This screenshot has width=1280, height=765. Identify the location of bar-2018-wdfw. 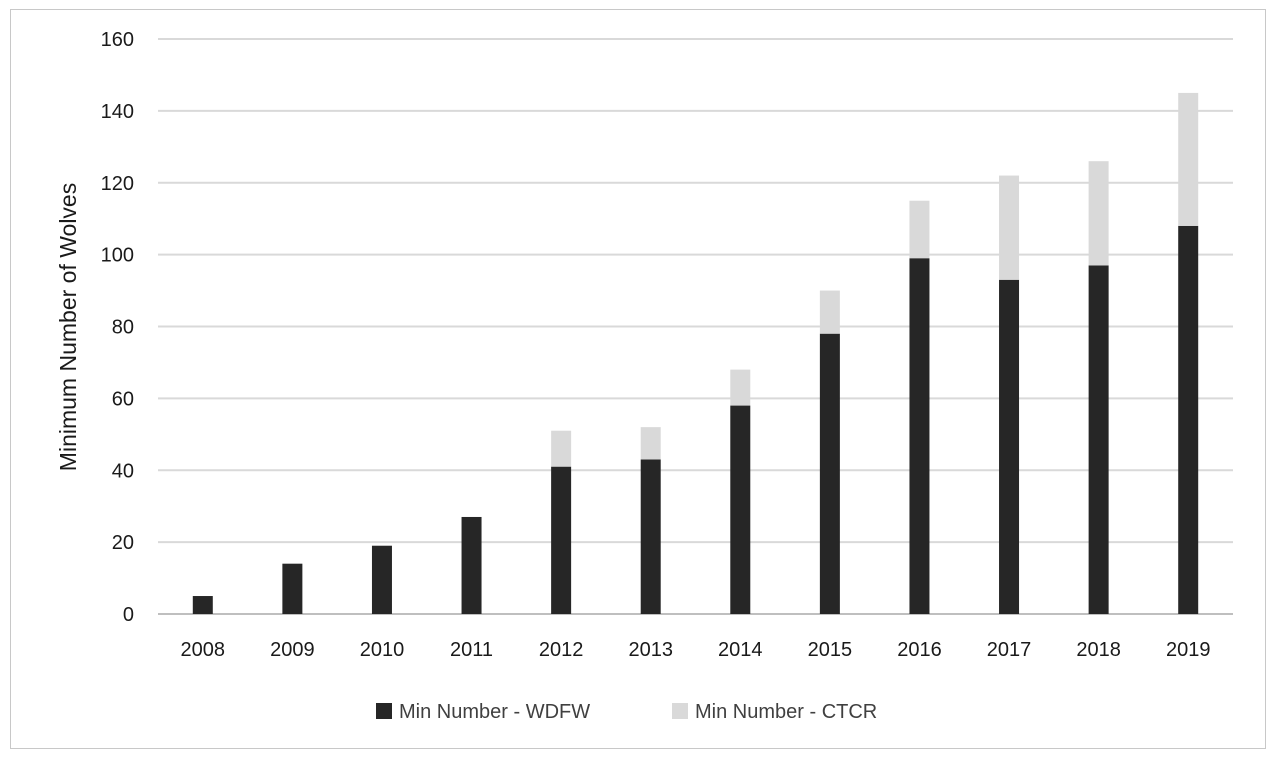
(1098, 439).